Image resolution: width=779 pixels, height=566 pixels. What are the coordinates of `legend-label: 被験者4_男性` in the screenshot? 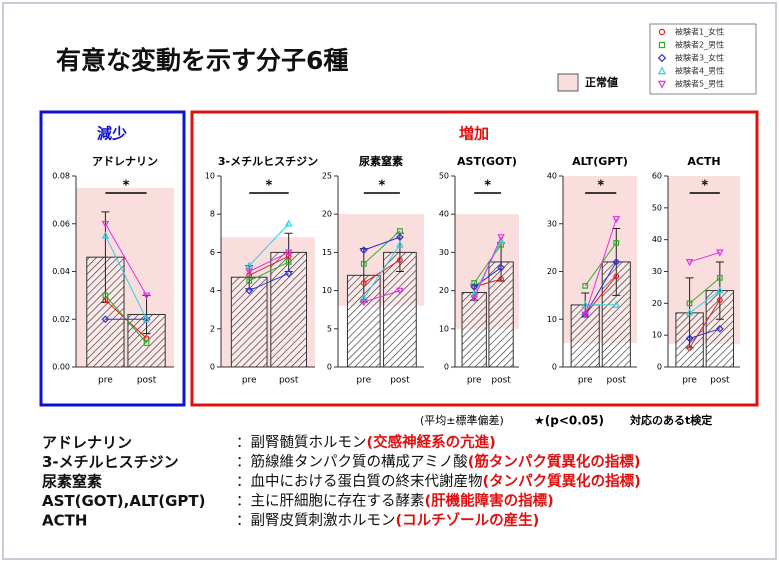 It's located at (699, 71).